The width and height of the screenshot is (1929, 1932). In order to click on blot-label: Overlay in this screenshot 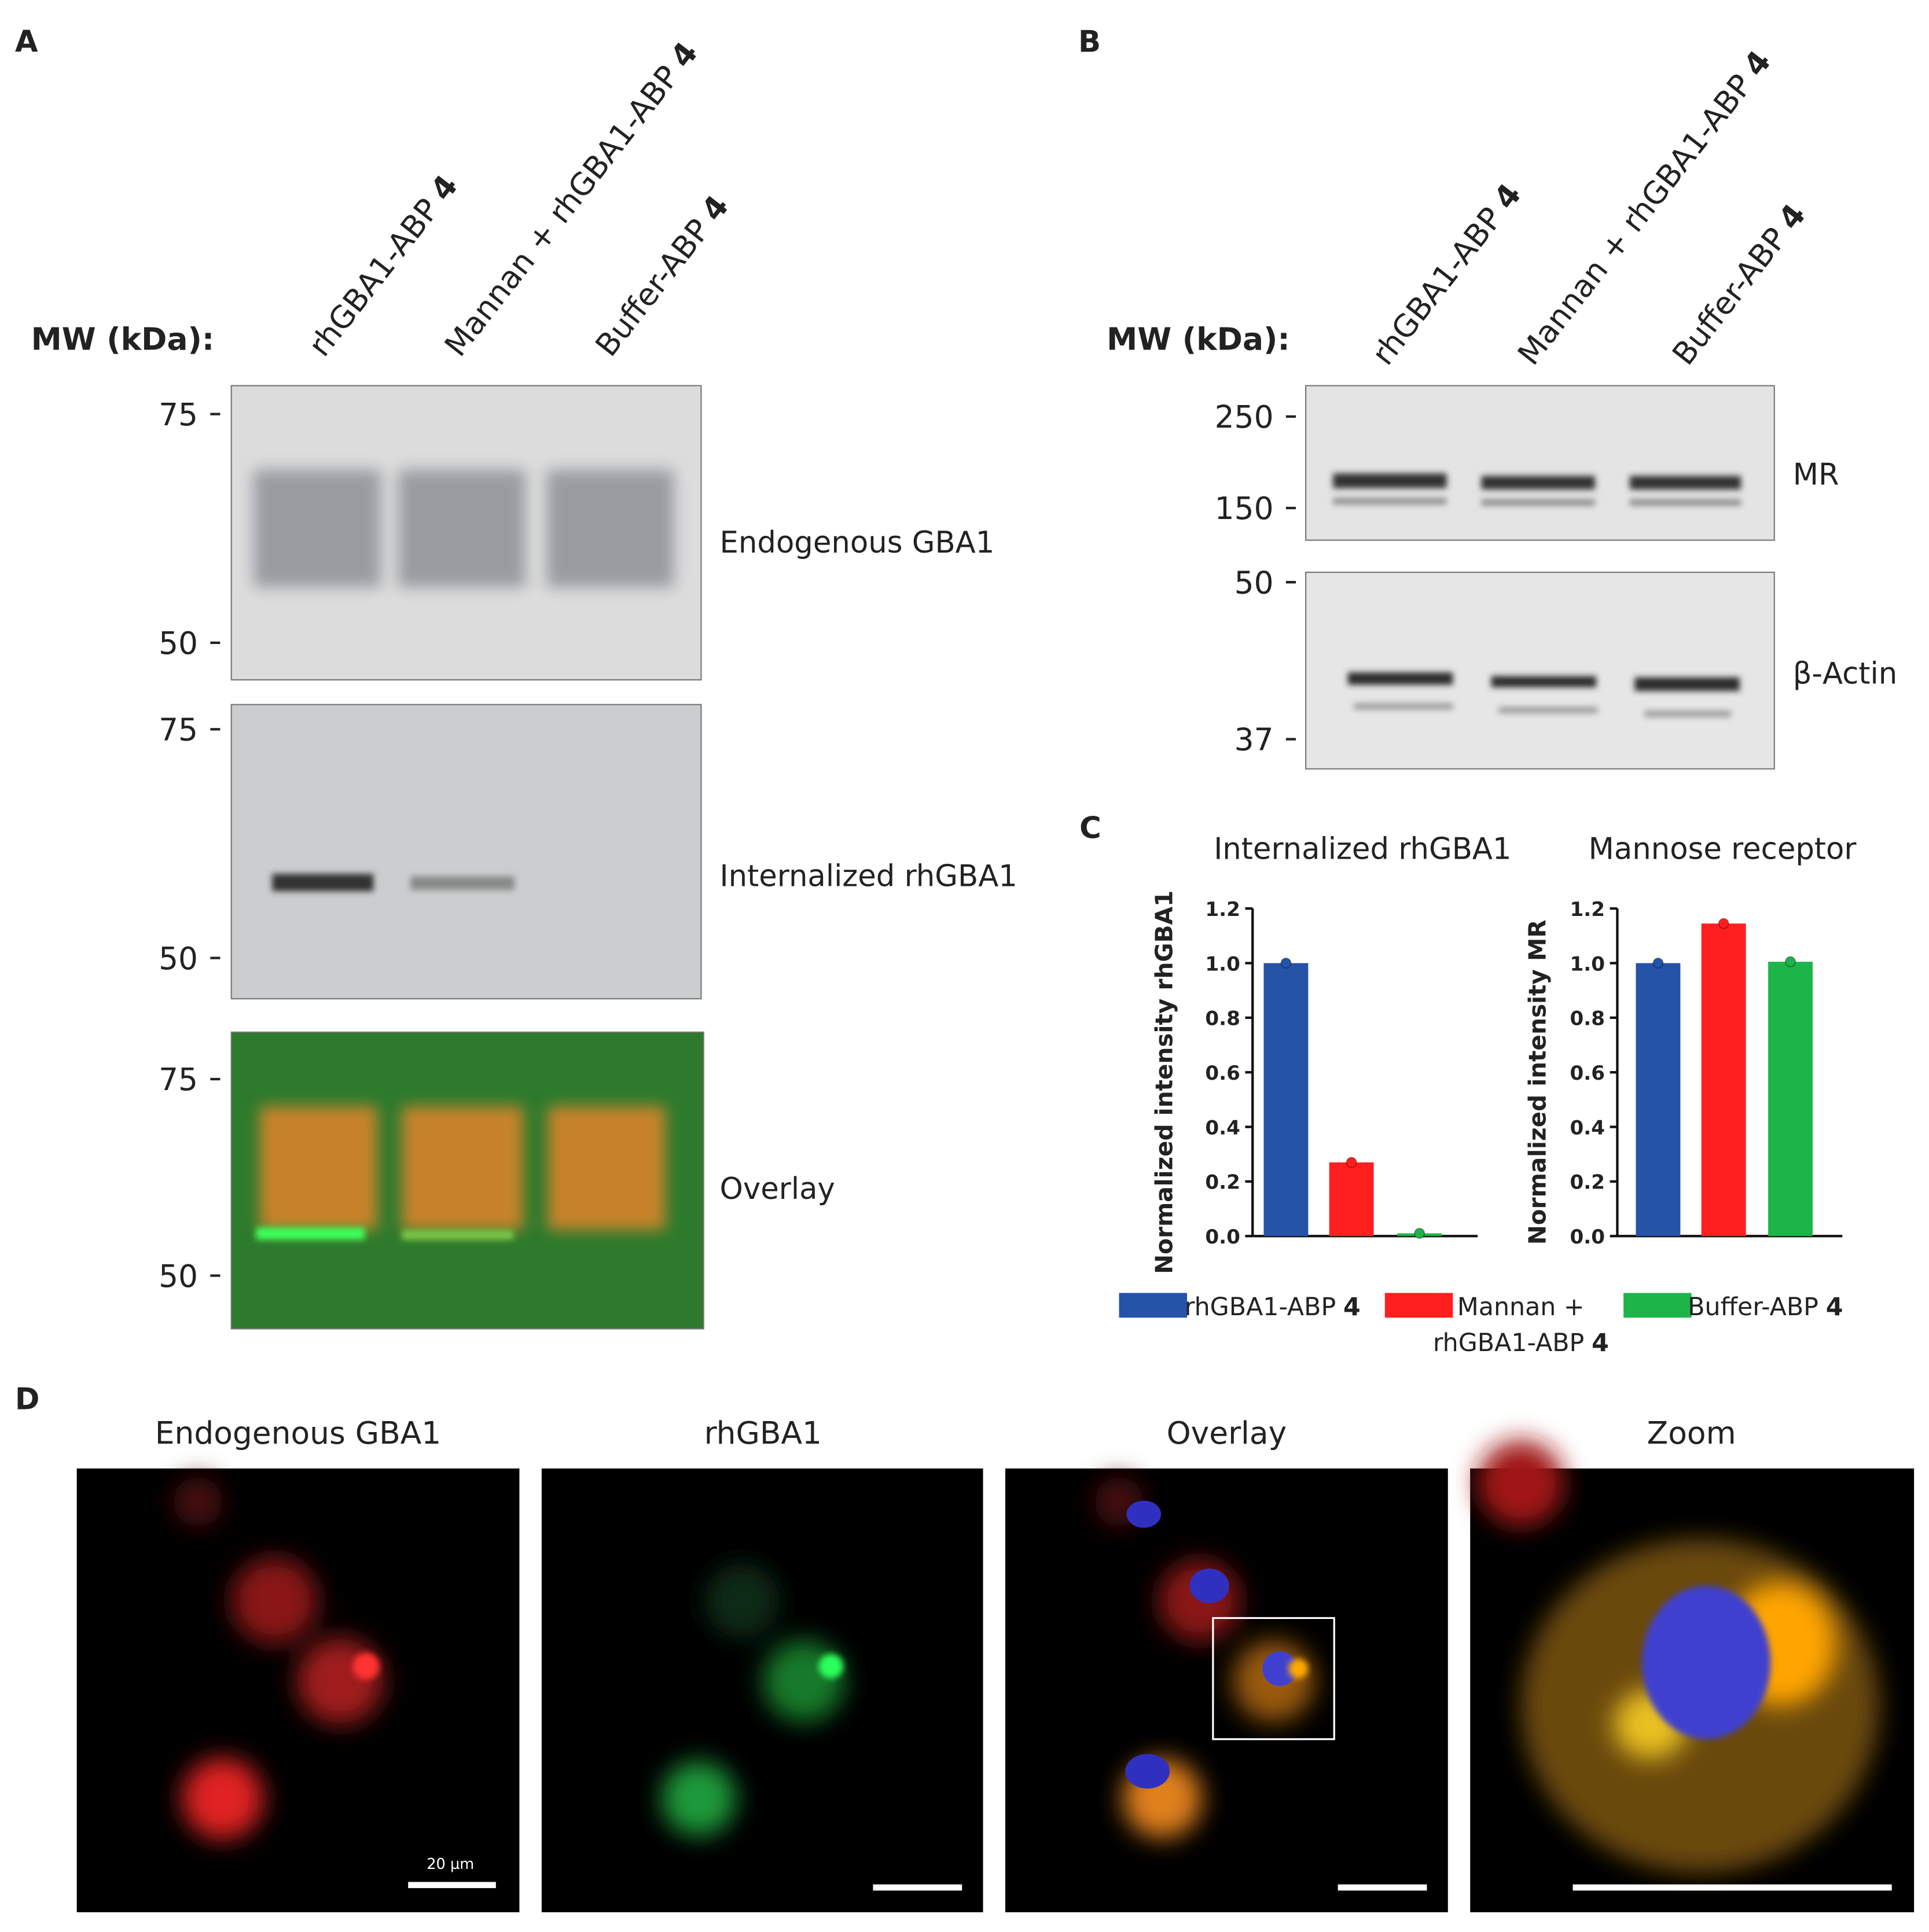, I will do `click(777, 1189)`.